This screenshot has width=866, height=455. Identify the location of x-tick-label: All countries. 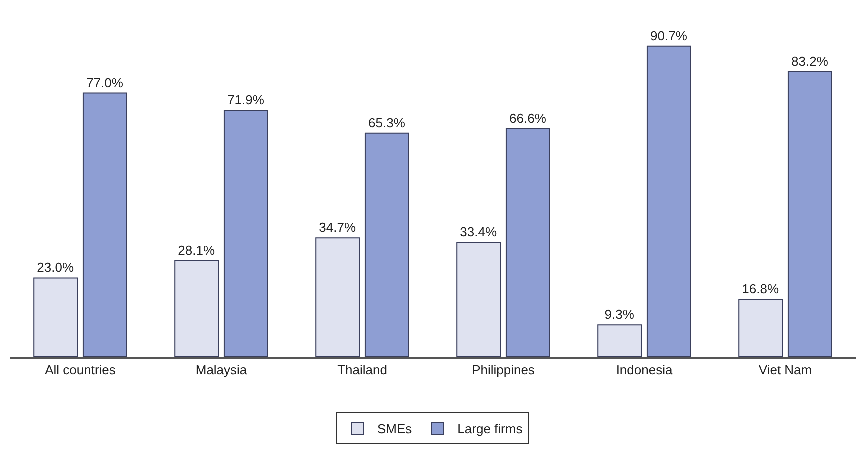
(80, 370).